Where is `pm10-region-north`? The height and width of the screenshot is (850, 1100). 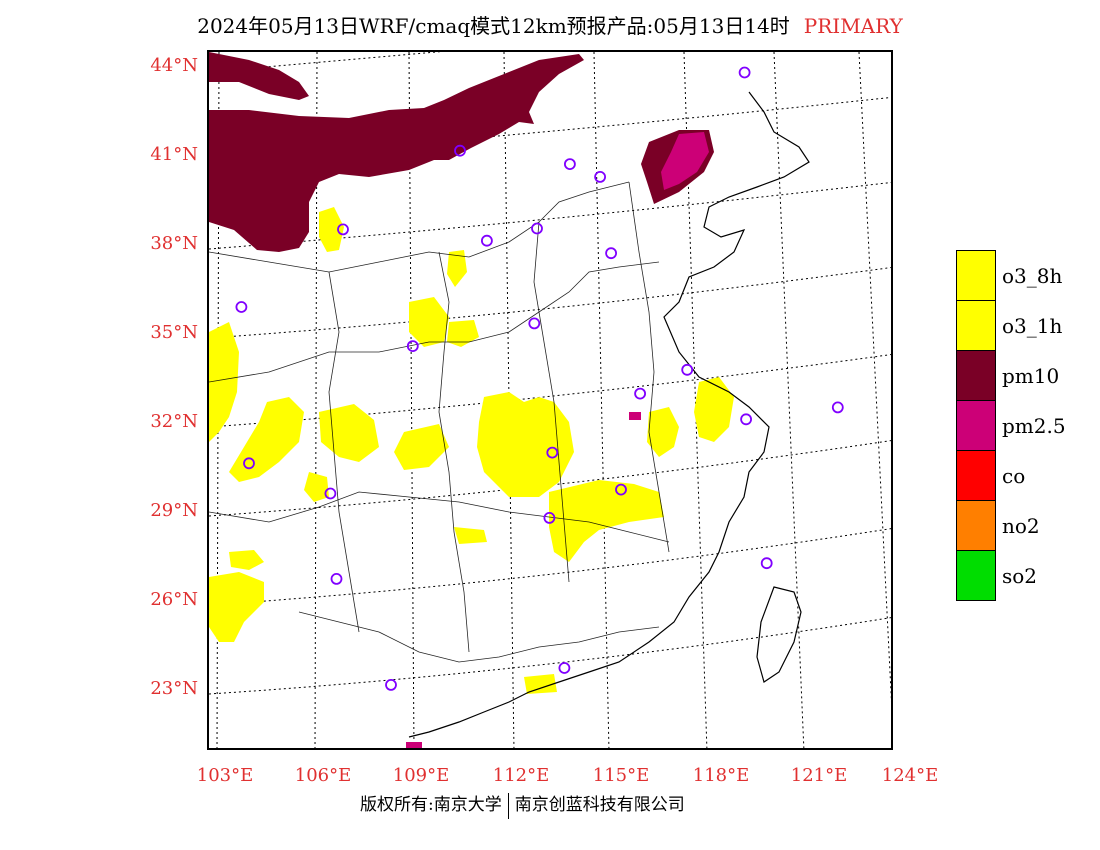 pm10-region-north is located at coordinates (461, 152).